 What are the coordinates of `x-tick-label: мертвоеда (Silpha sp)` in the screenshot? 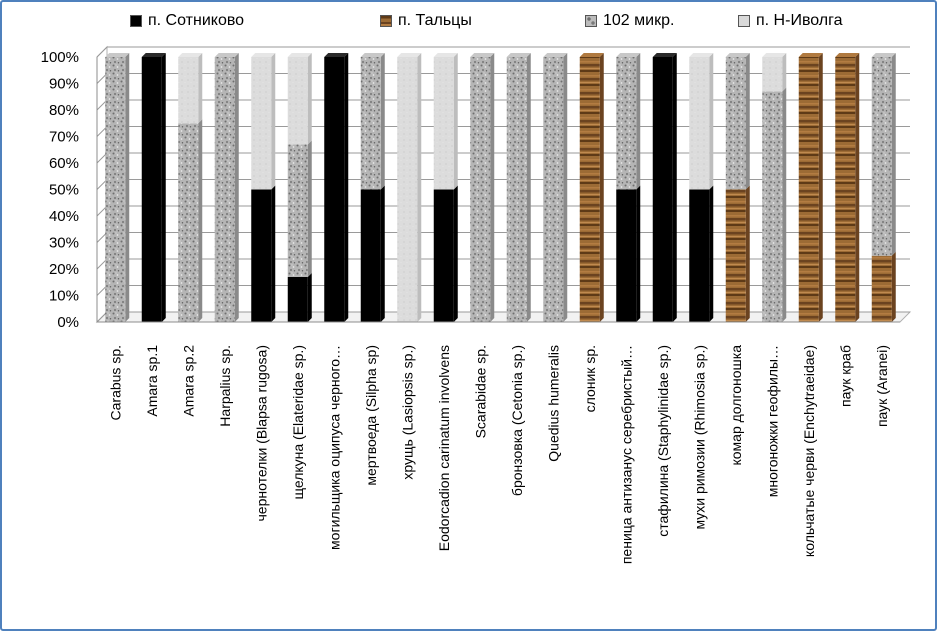 It's located at (371, 415).